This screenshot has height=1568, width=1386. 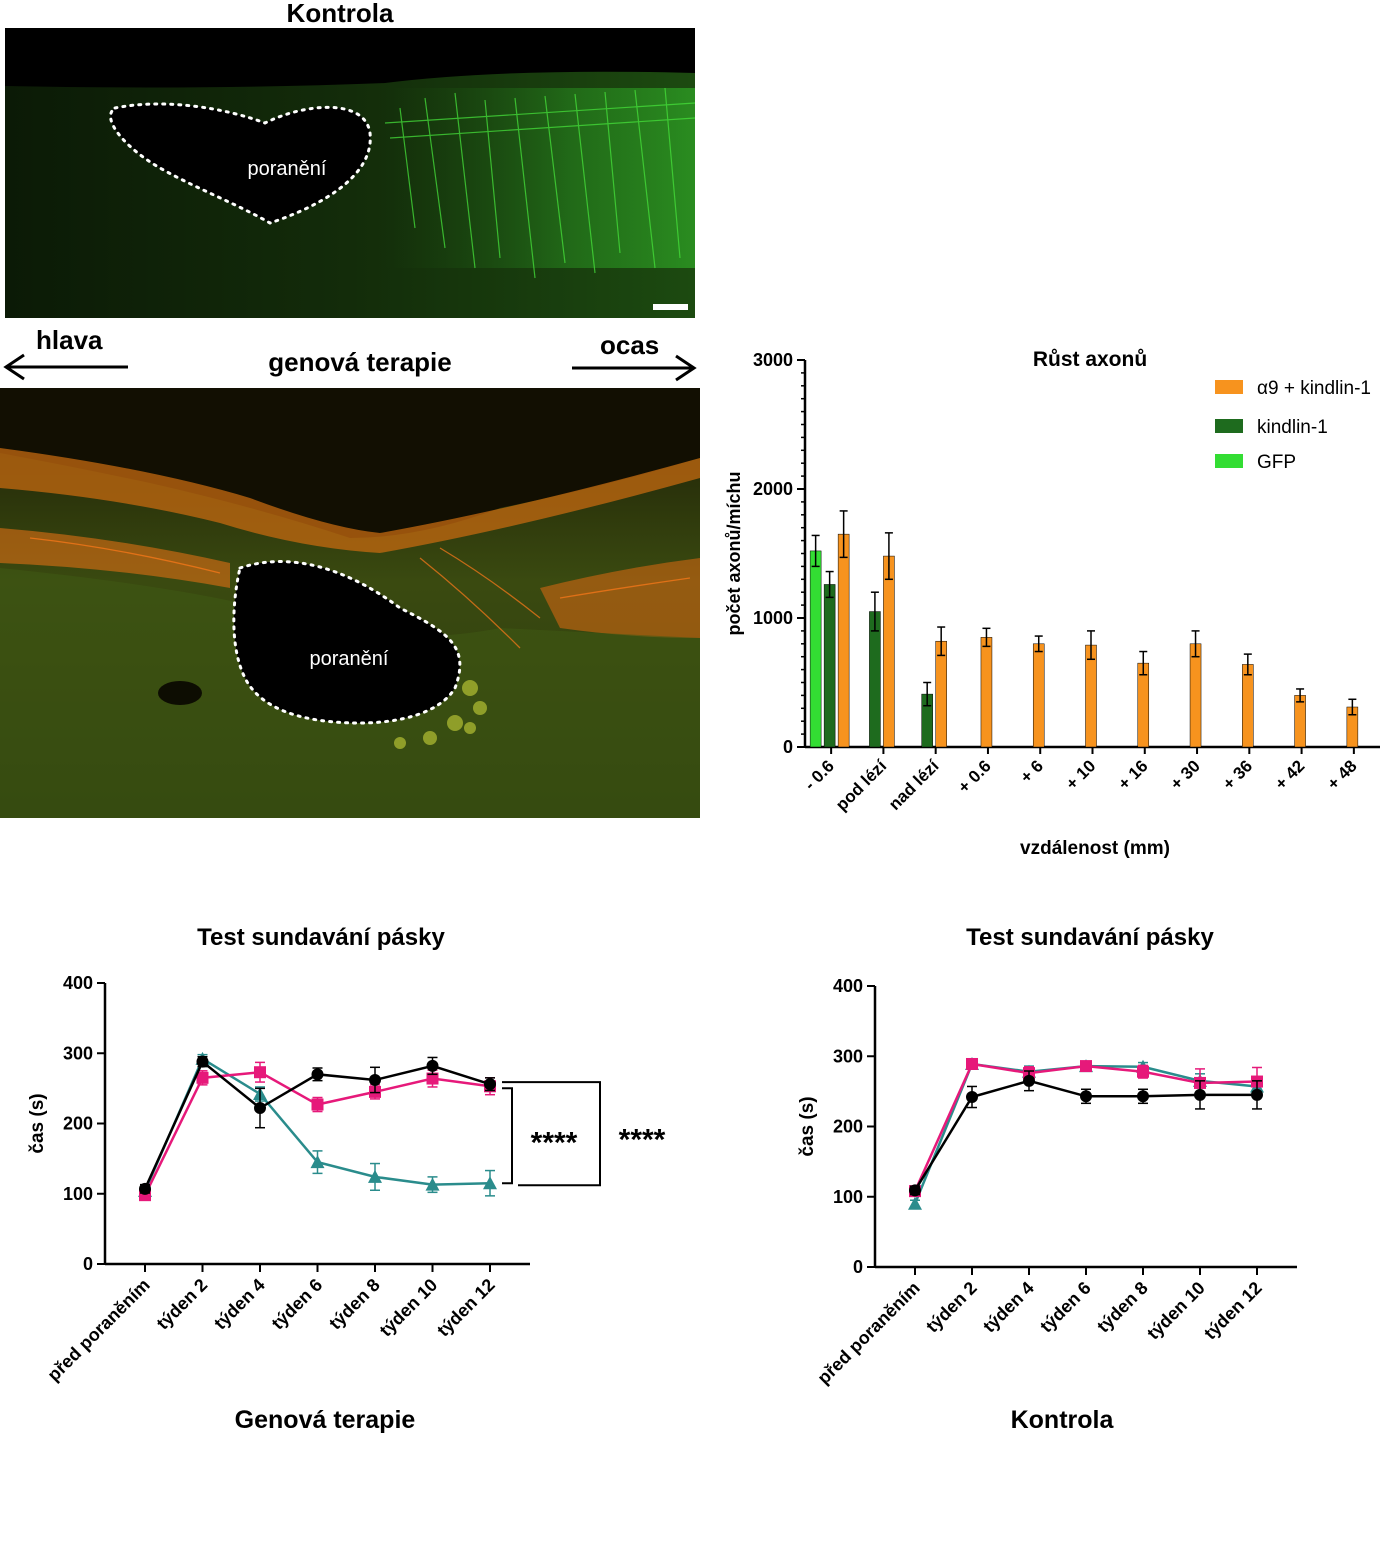 What do you see at coordinates (1276, 462) in the screenshot?
I see `legend-label: GFP` at bounding box center [1276, 462].